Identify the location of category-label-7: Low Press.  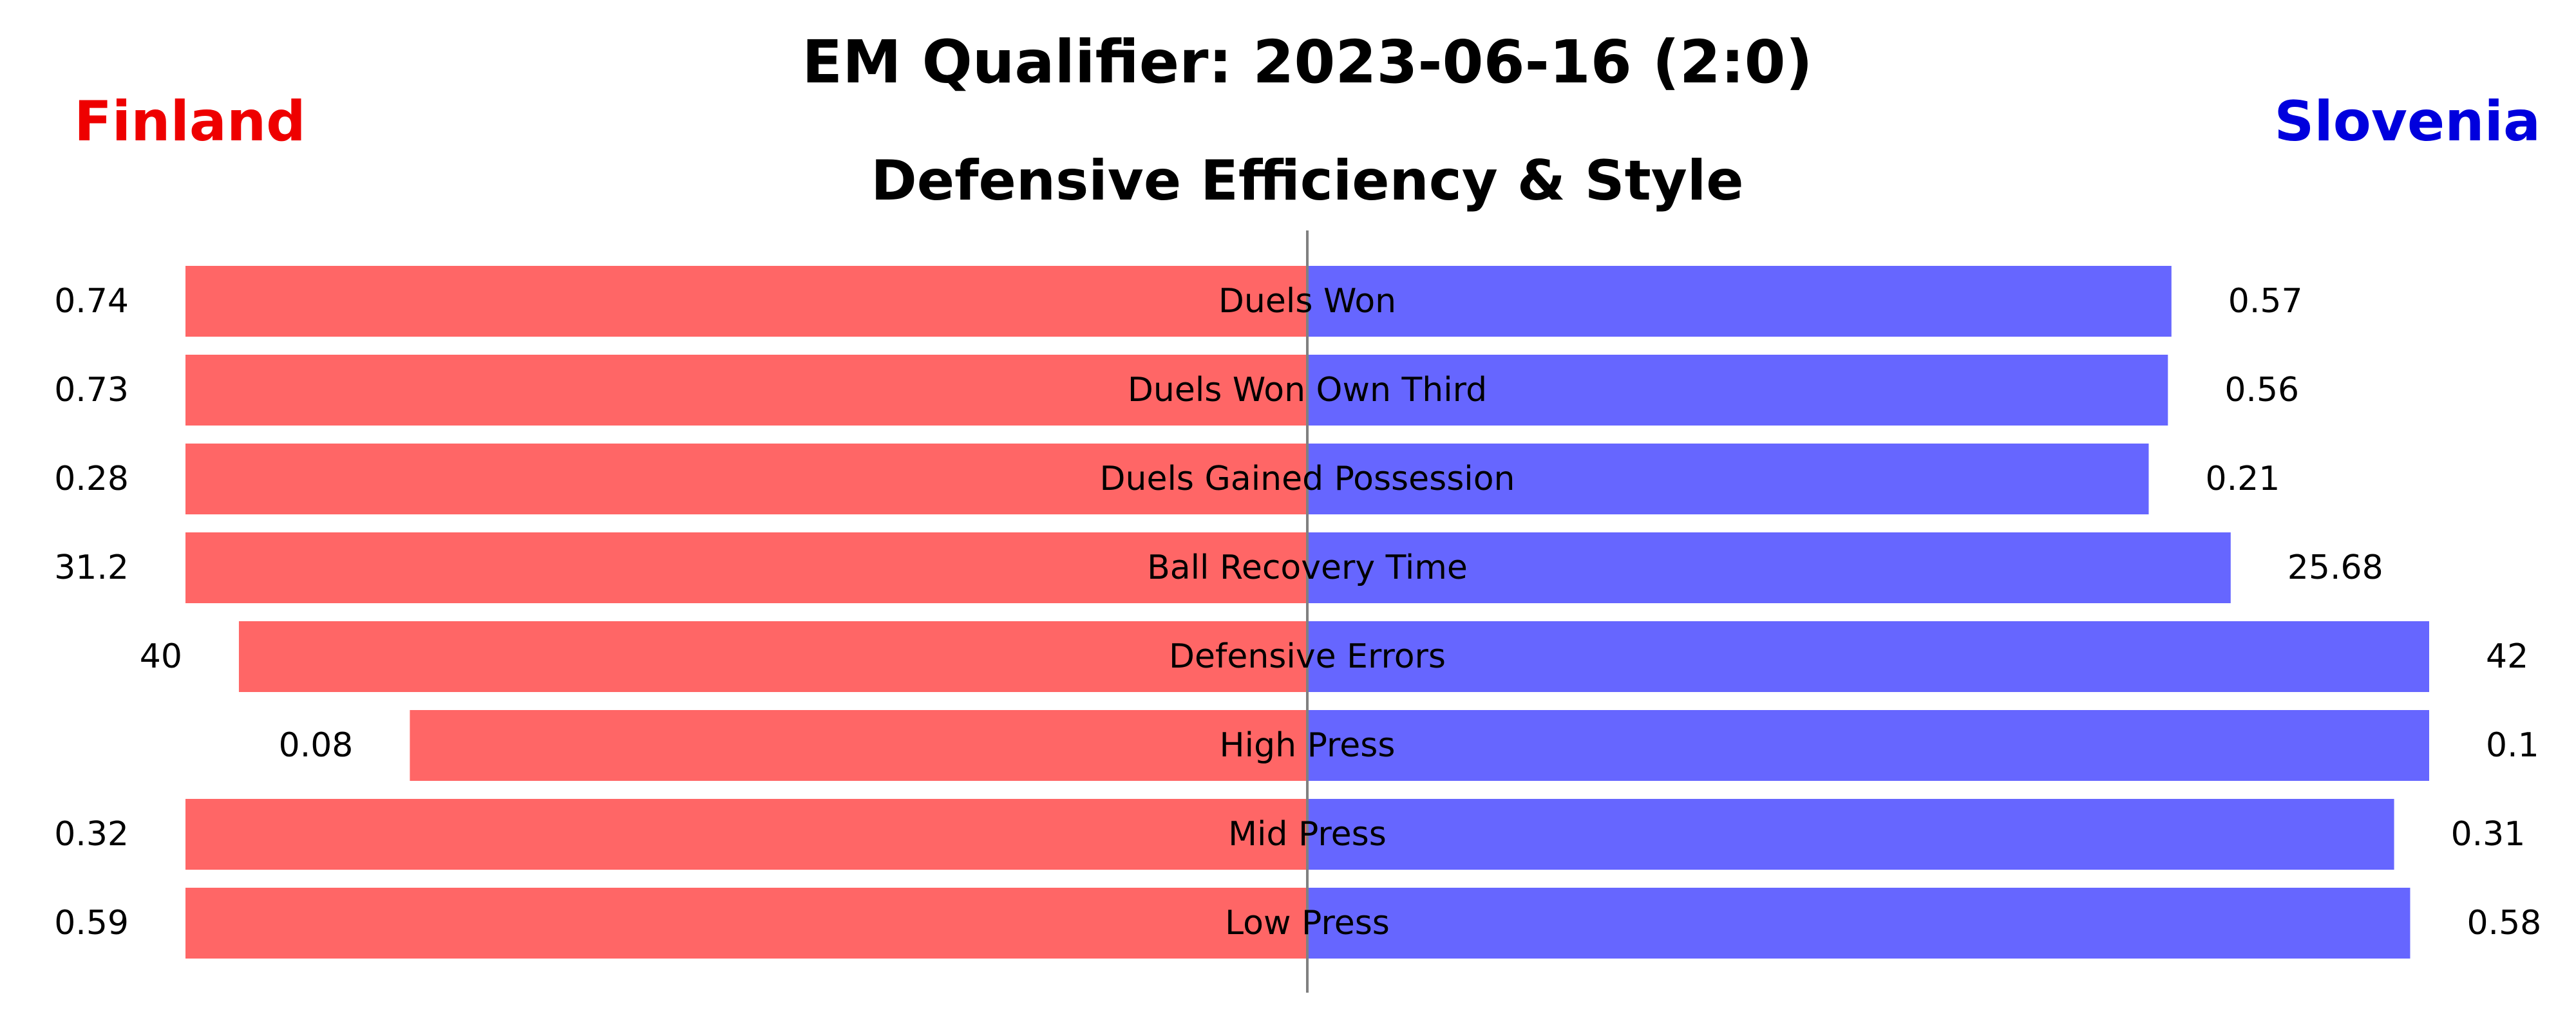
(1307, 923).